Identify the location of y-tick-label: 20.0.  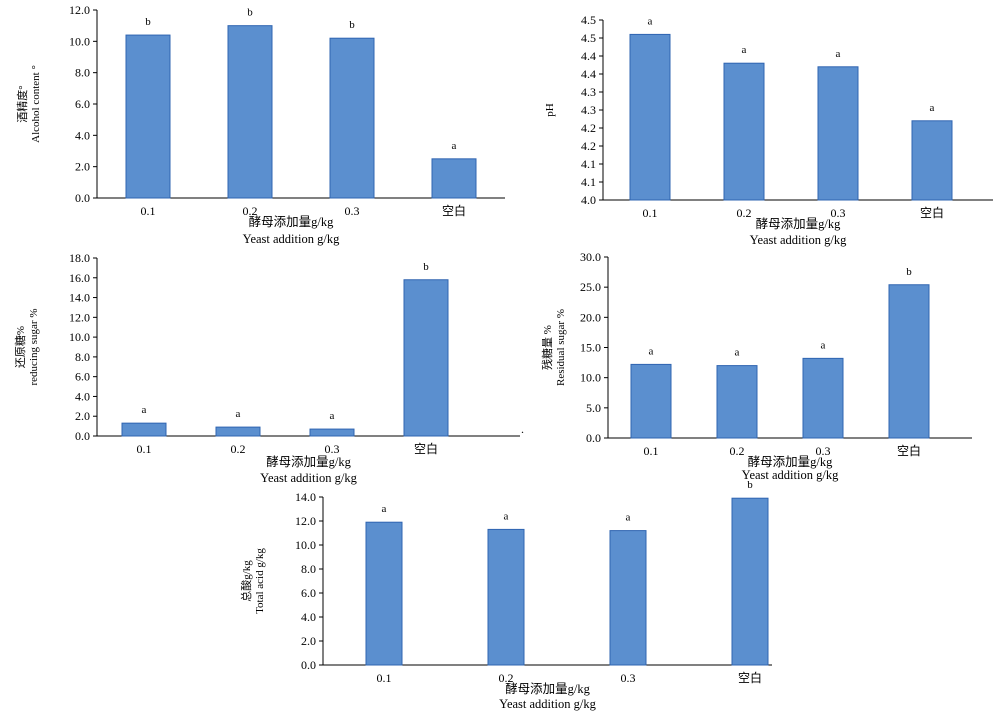
(590, 317).